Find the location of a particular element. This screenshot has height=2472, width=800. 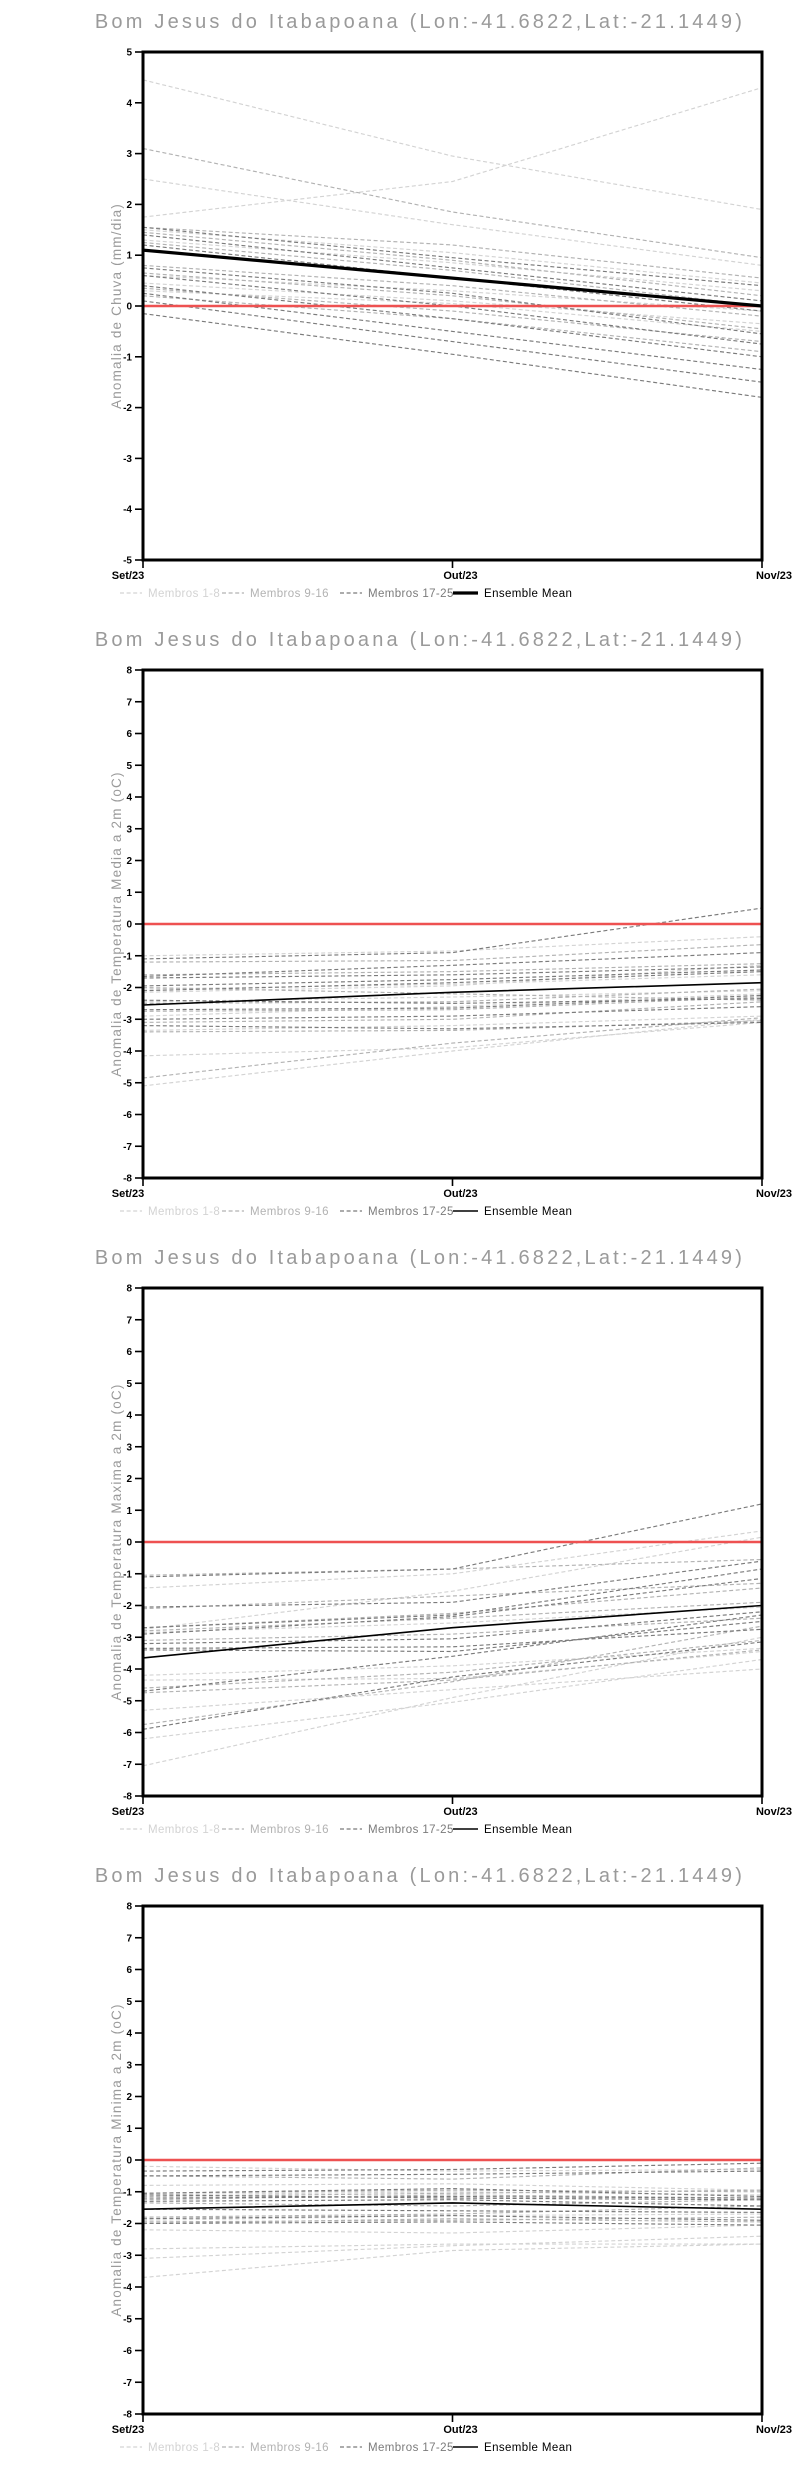

y-tick-label: -8 is located at coordinates (127, 1179).